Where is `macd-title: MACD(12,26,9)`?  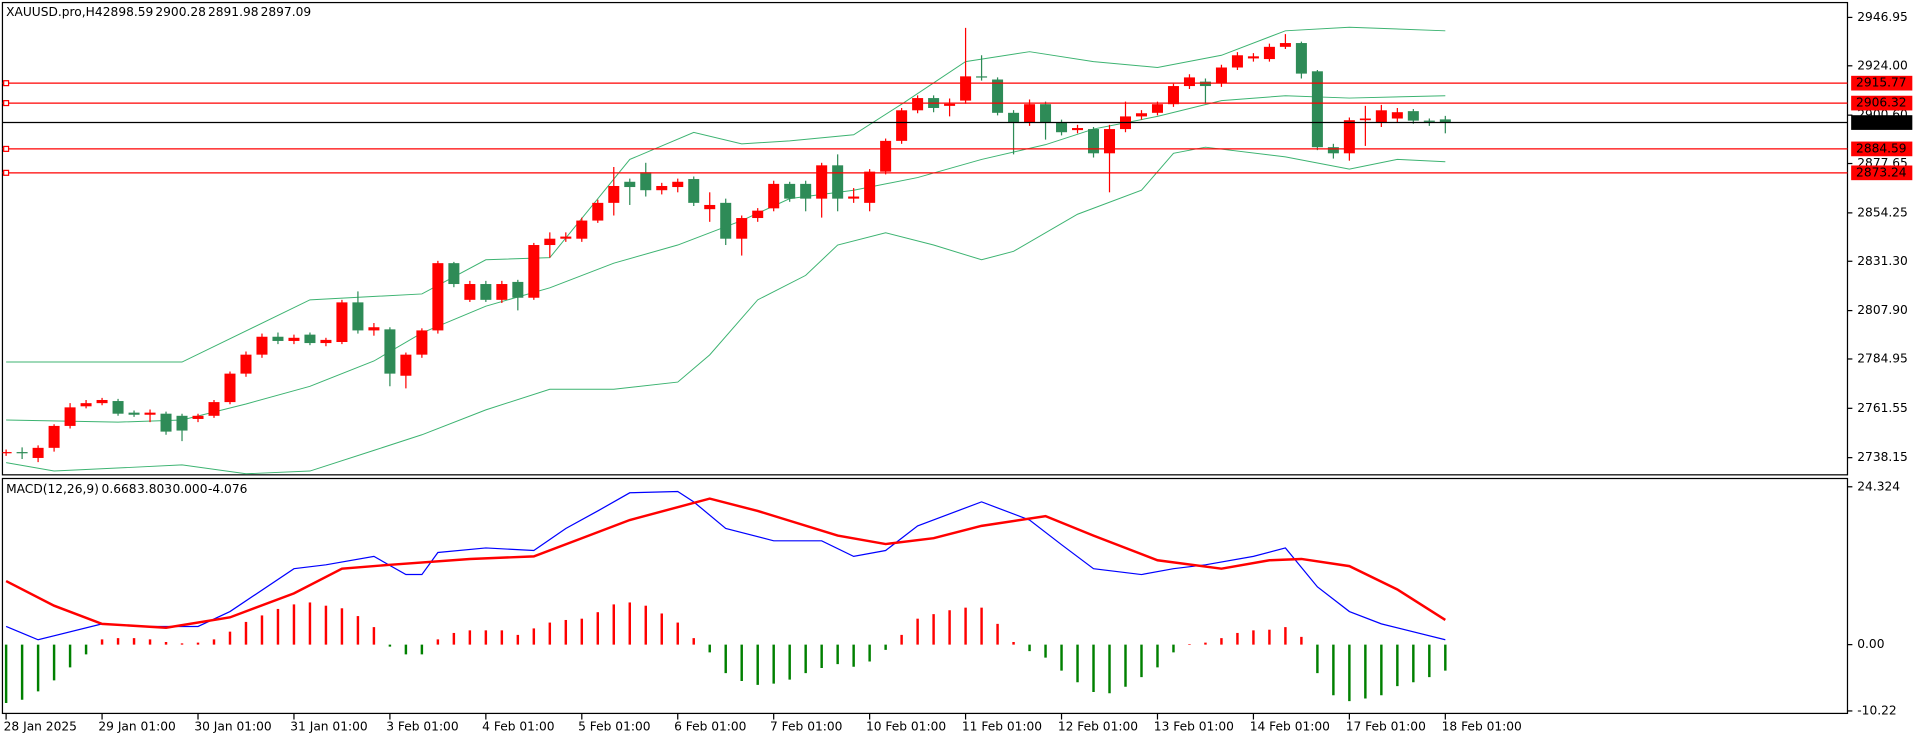 macd-title: MACD(12,26,9) is located at coordinates (52, 489).